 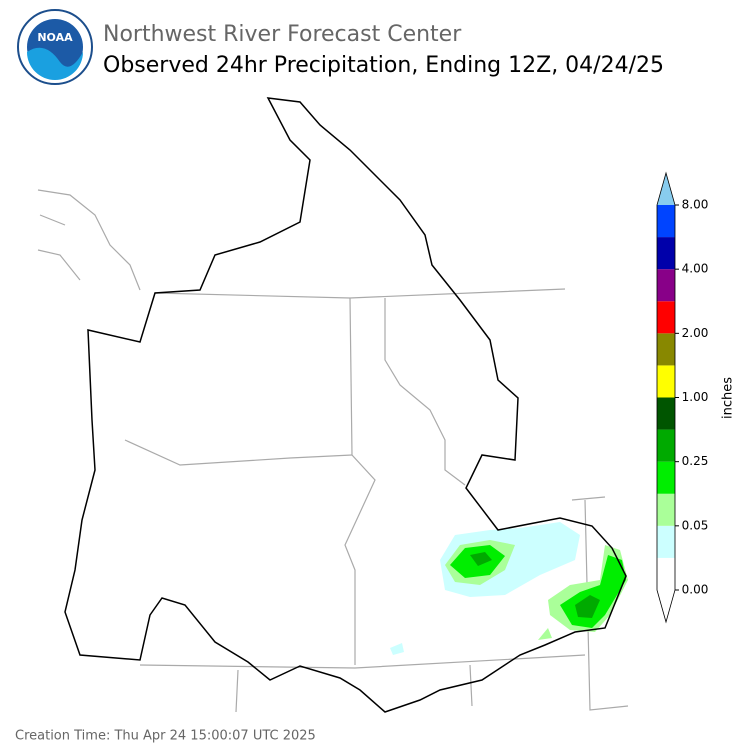 What do you see at coordinates (695, 333) in the screenshot?
I see `colorbar-tick-label: 2.00` at bounding box center [695, 333].